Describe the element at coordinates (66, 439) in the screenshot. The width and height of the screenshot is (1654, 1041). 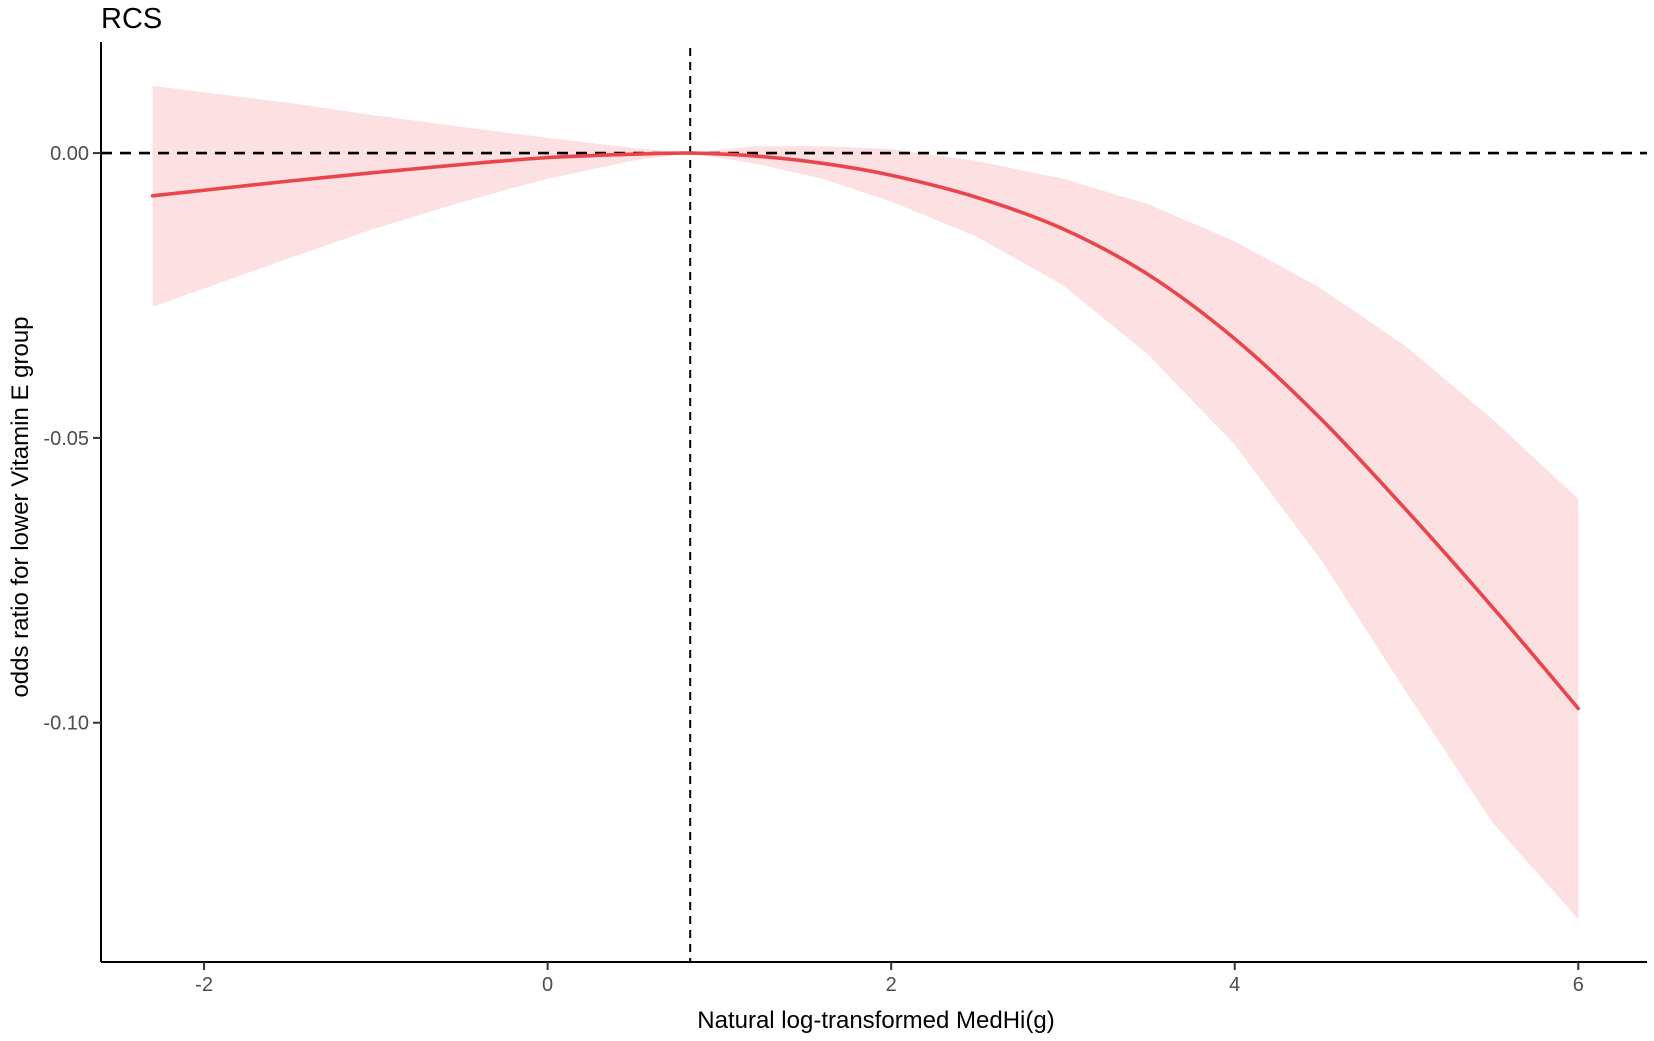
I see `y-tick-label: -0.05` at that location.